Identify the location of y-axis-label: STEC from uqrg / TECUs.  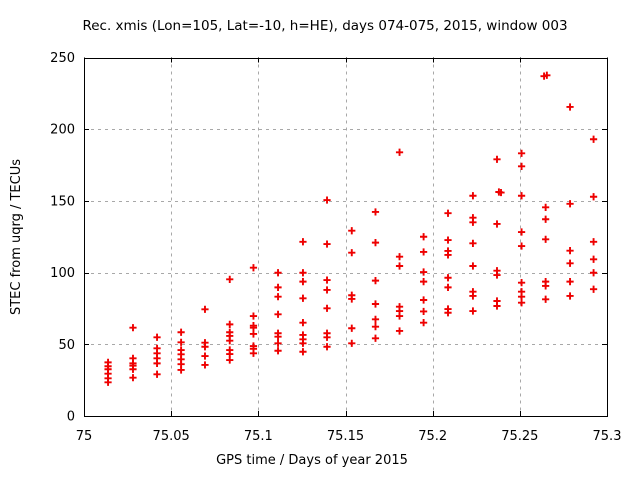
(16, 237).